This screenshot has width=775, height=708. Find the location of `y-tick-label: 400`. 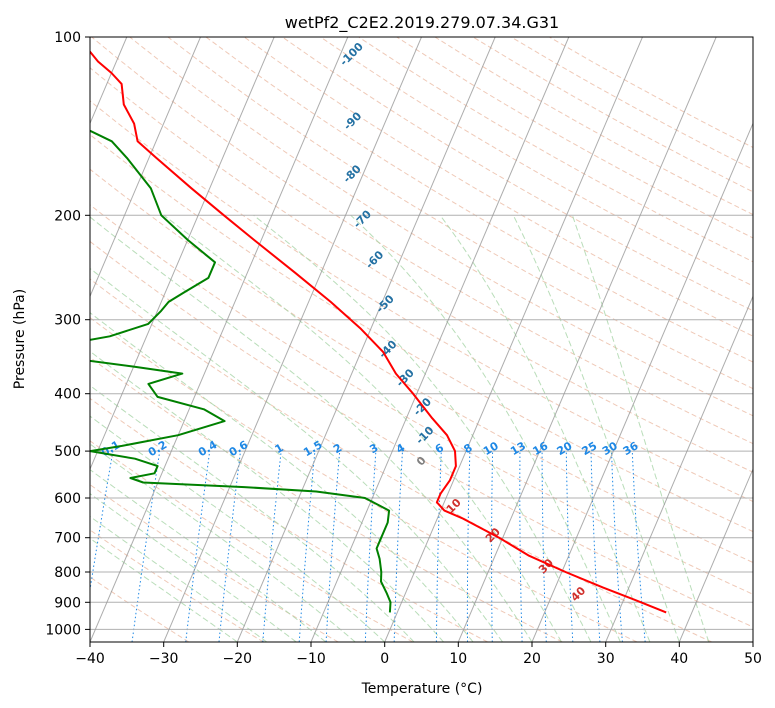

y-tick-label: 400 is located at coordinates (67, 395).